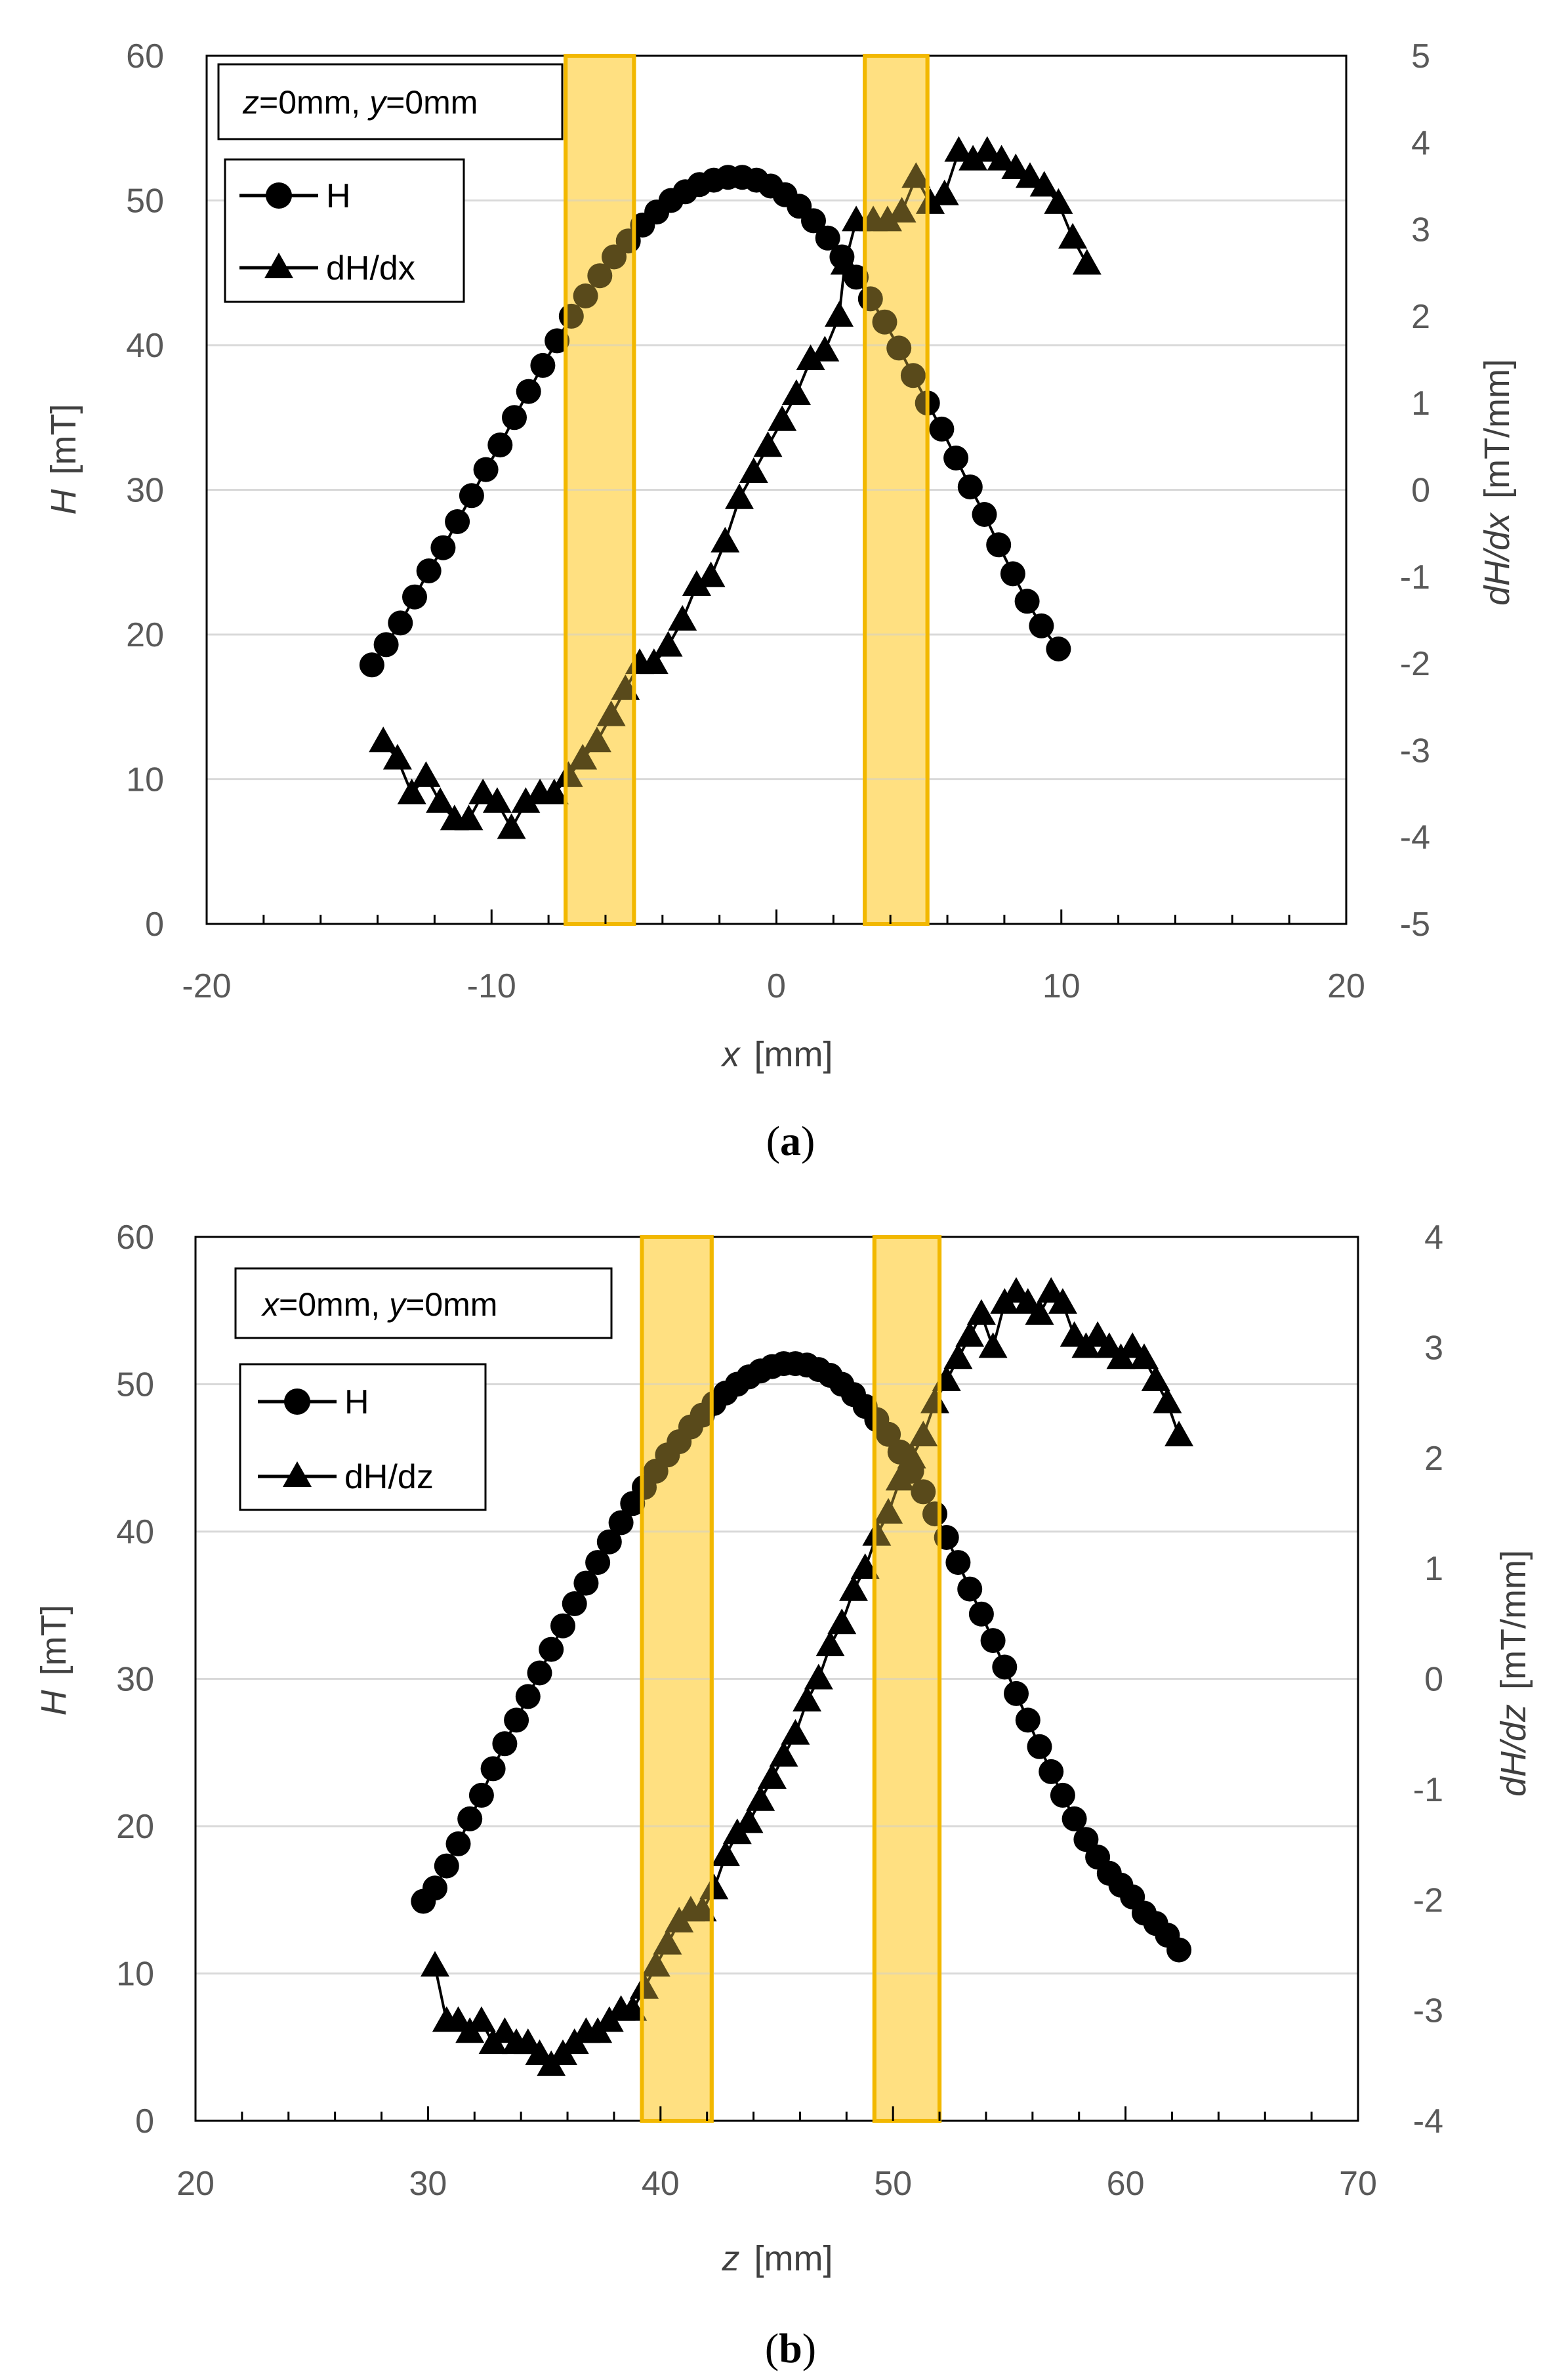 The width and height of the screenshot is (1566, 2380). Describe the element at coordinates (207, 986) in the screenshot. I see `x-tick-label-a-0: -20` at that location.